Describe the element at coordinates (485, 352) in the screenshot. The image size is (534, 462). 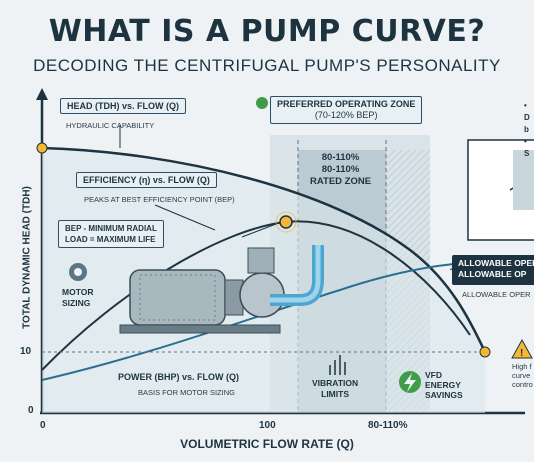
I see `runout-point` at that location.